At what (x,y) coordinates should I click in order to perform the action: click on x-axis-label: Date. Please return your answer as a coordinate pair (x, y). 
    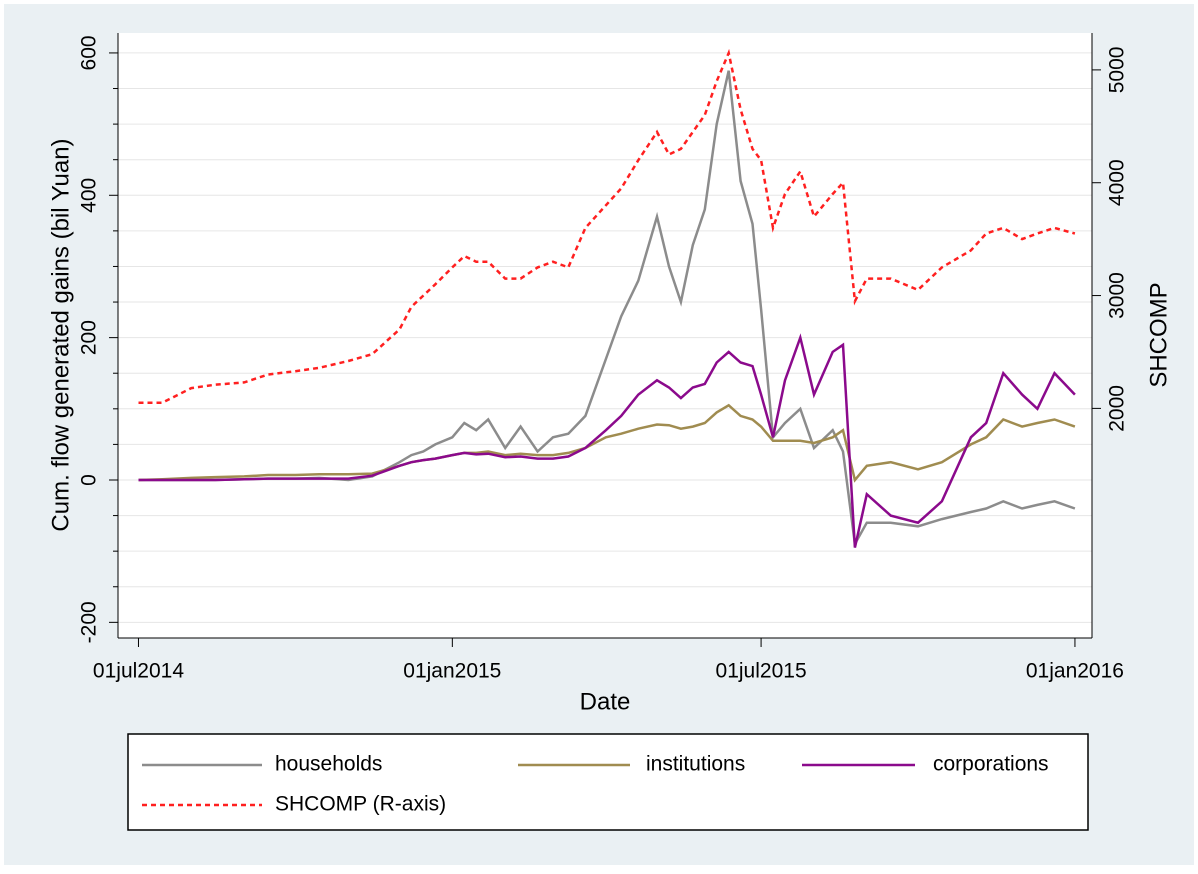
    Looking at the image, I should click on (605, 701).